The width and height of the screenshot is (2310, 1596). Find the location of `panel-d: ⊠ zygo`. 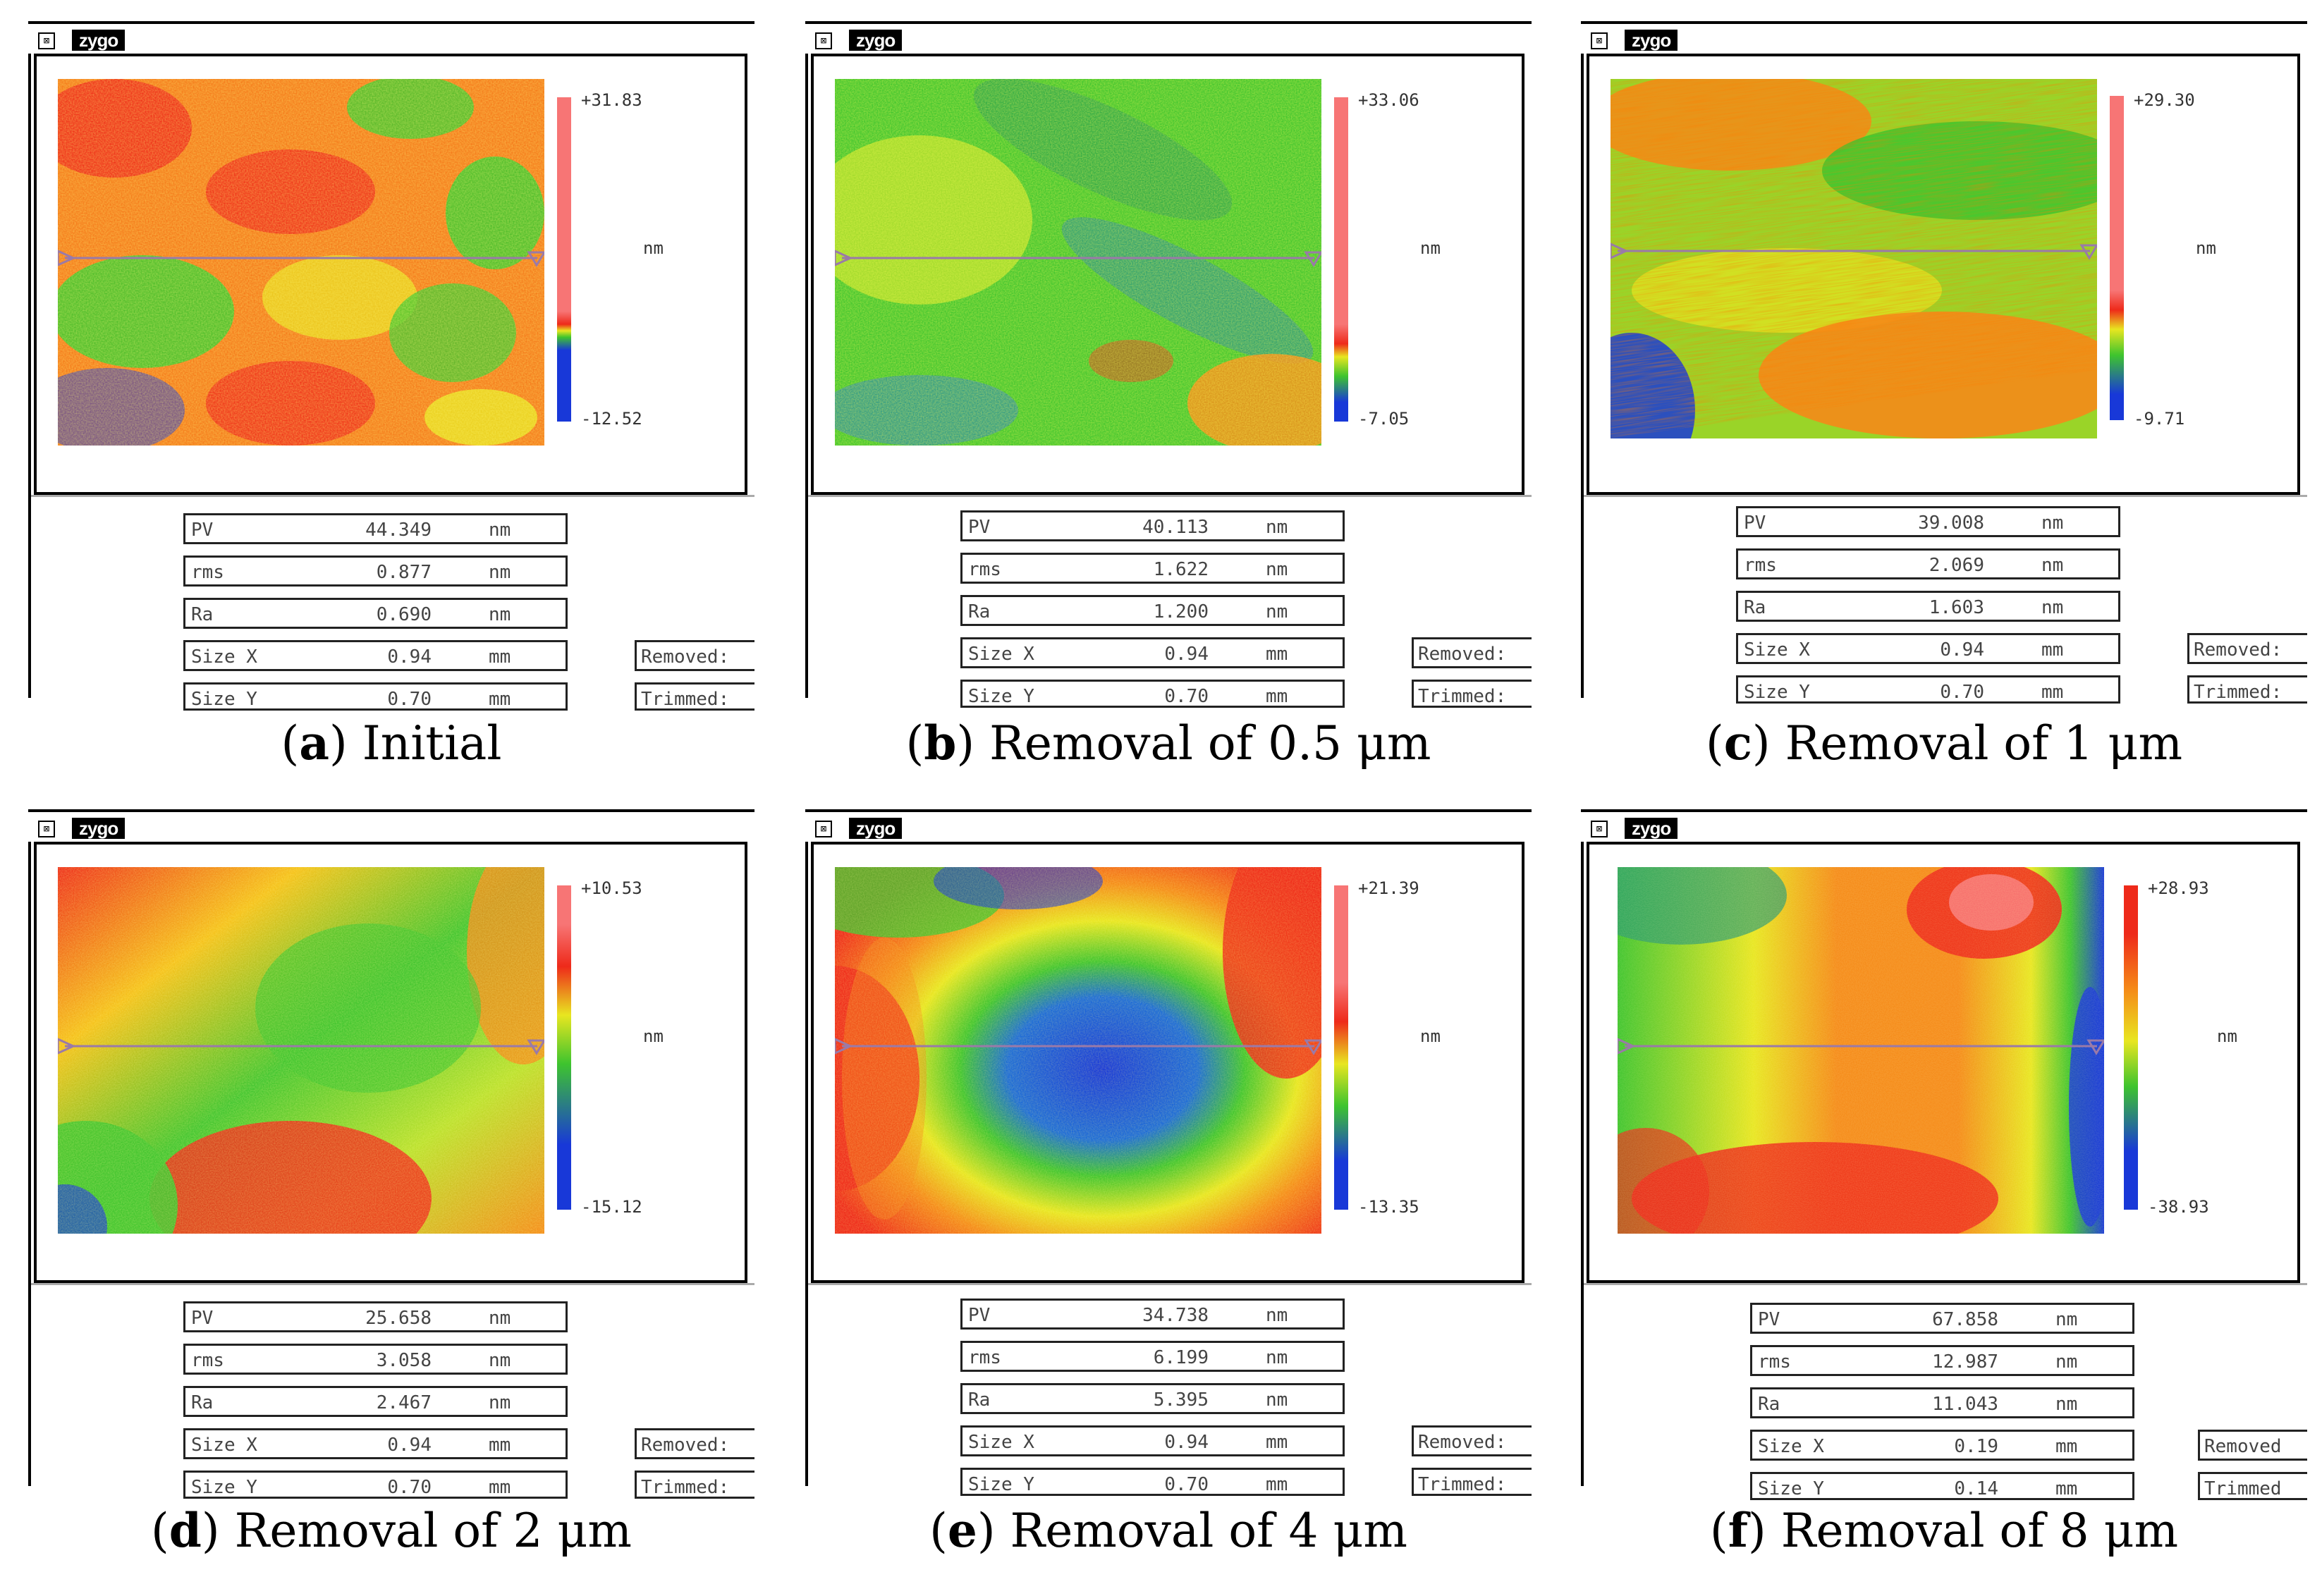

panel-d: ⊠ zygo is located at coordinates (391, 1184).